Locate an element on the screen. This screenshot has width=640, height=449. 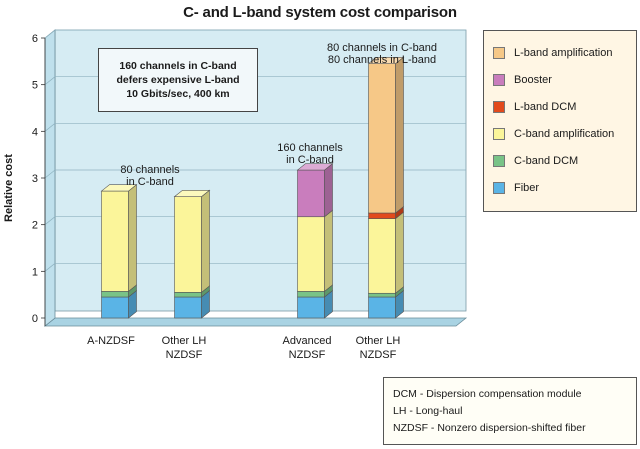
note-line: 10 Gbits/sec, 400 km is located at coordinates (178, 94).